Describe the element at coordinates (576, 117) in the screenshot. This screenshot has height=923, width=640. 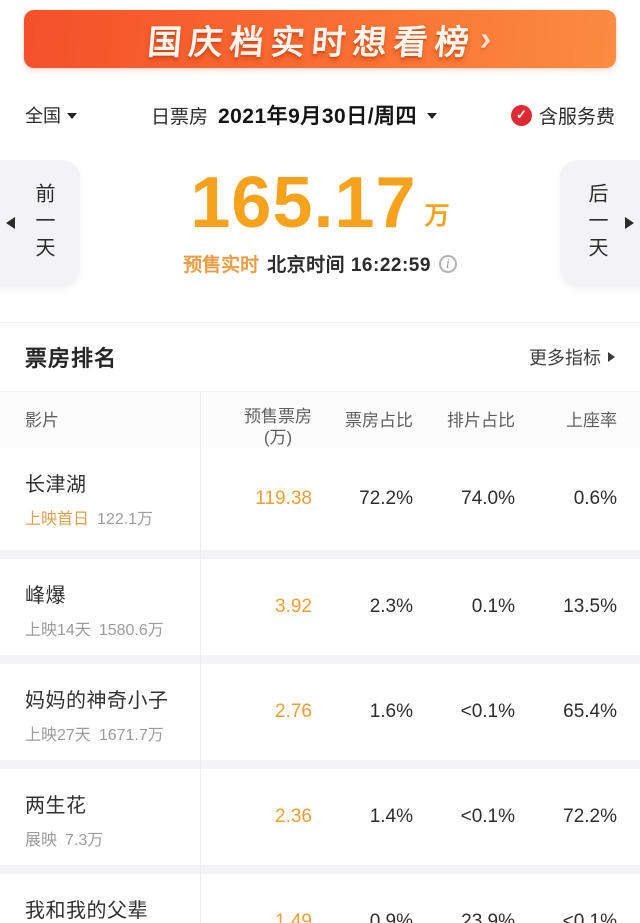
I see `service-fee-label: 含服务费` at that location.